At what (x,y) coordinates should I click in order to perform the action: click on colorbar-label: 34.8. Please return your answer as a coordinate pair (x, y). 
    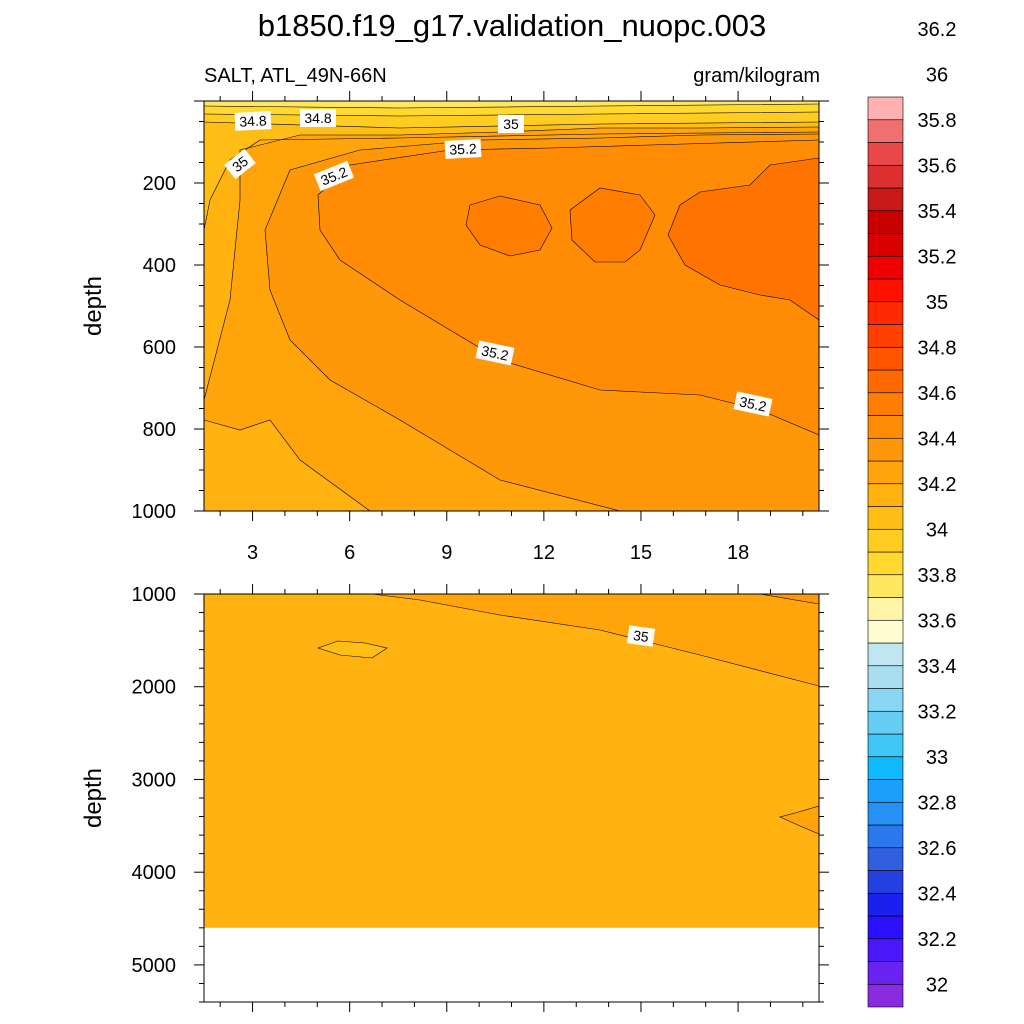
    Looking at the image, I should click on (937, 348).